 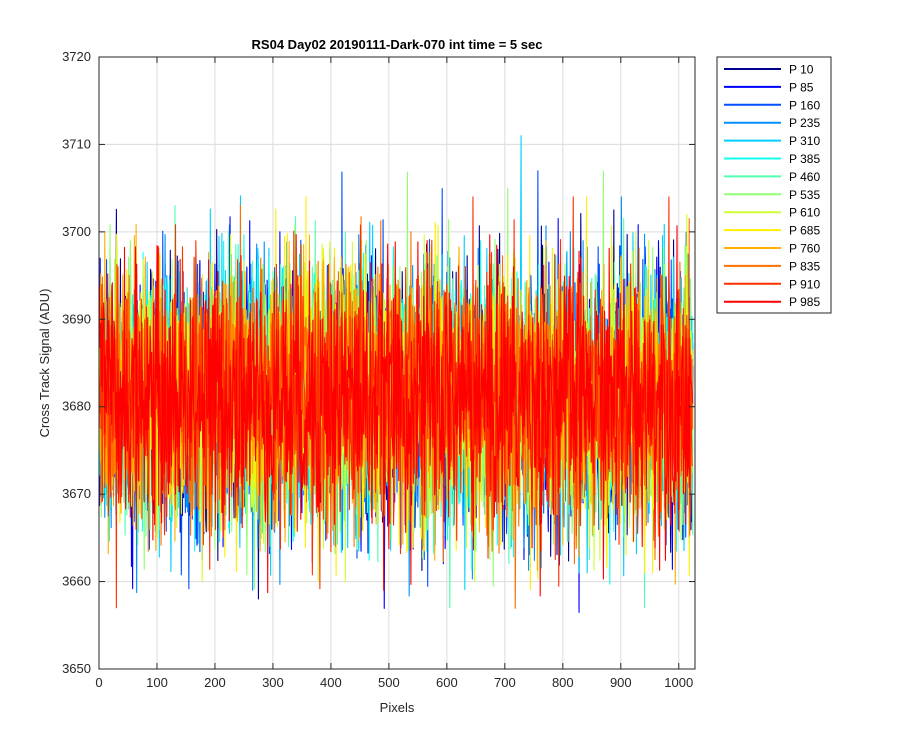 I want to click on legend-label: P 160, so click(x=804, y=105).